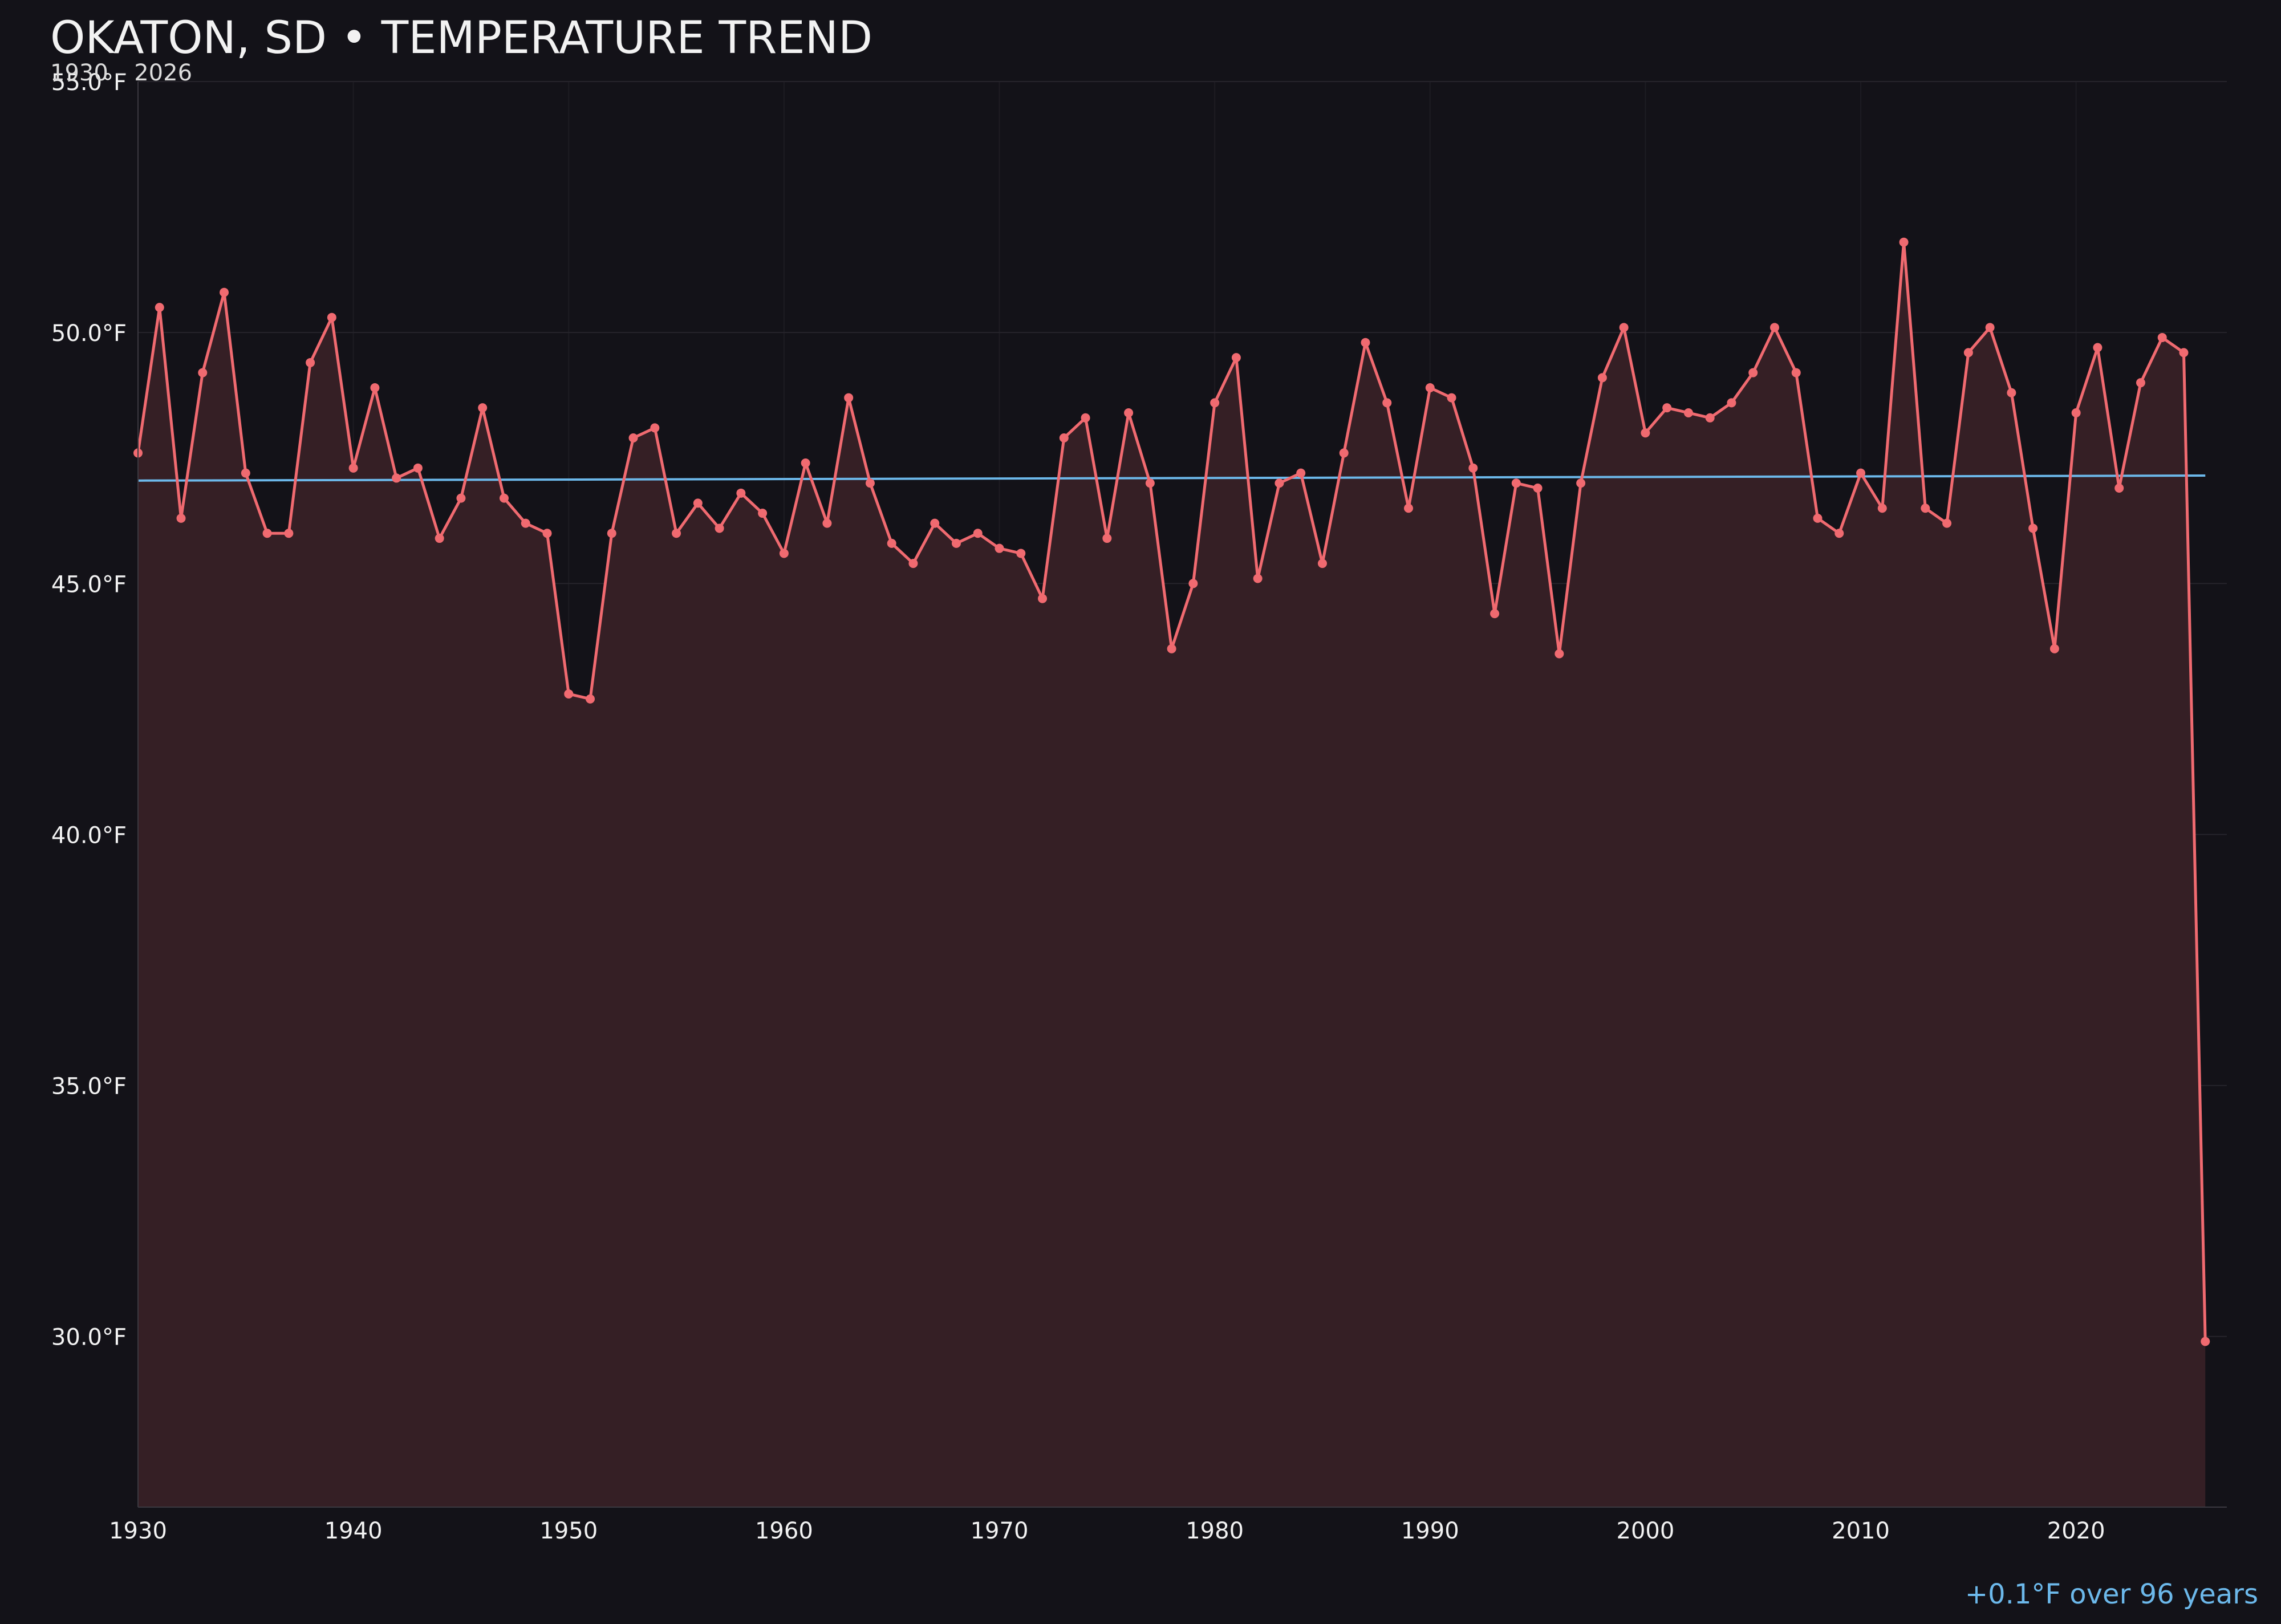 Image resolution: width=2281 pixels, height=1624 pixels. What do you see at coordinates (2076, 1531) in the screenshot?
I see `x-tick-label: 2020` at bounding box center [2076, 1531].